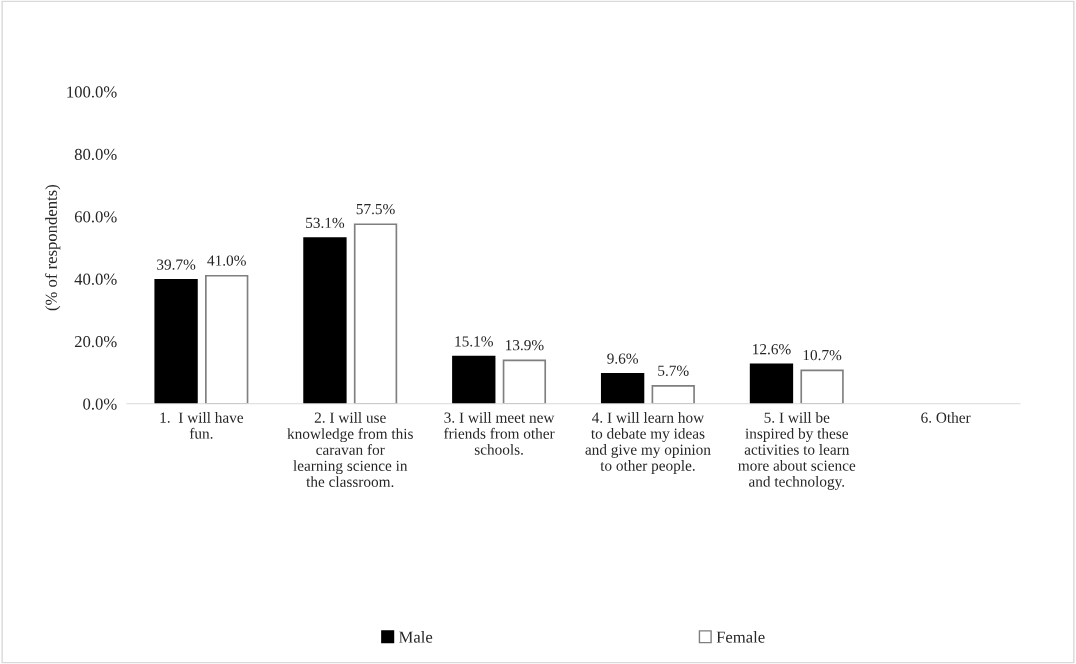 The height and width of the screenshot is (664, 1076). What do you see at coordinates (375, 209) in the screenshot?
I see `data-label: 57.5%` at bounding box center [375, 209].